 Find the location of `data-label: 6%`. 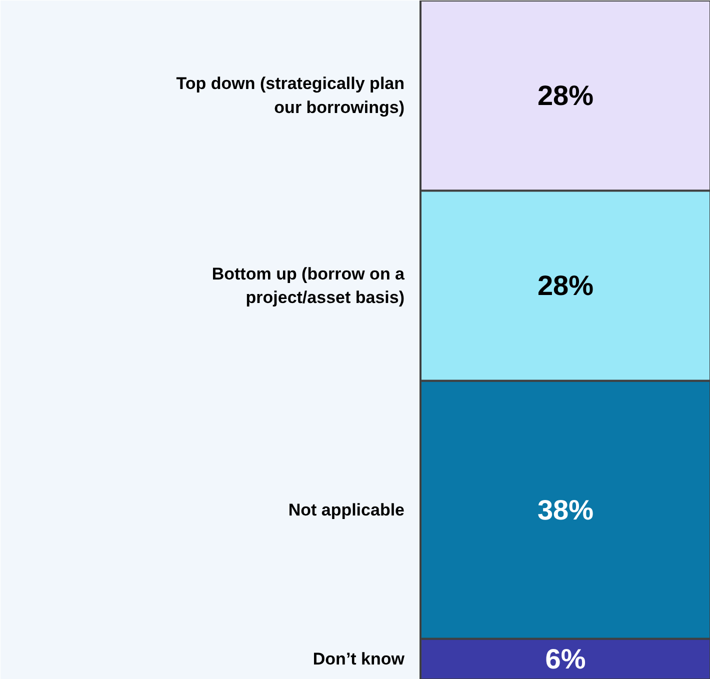

data-label: 6% is located at coordinates (565, 659).